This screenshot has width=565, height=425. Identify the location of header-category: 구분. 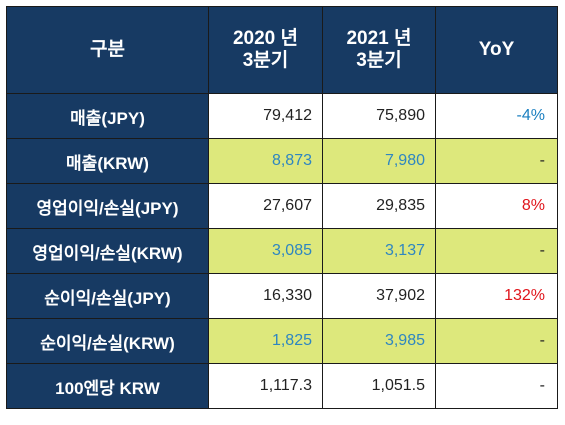
(107, 50).